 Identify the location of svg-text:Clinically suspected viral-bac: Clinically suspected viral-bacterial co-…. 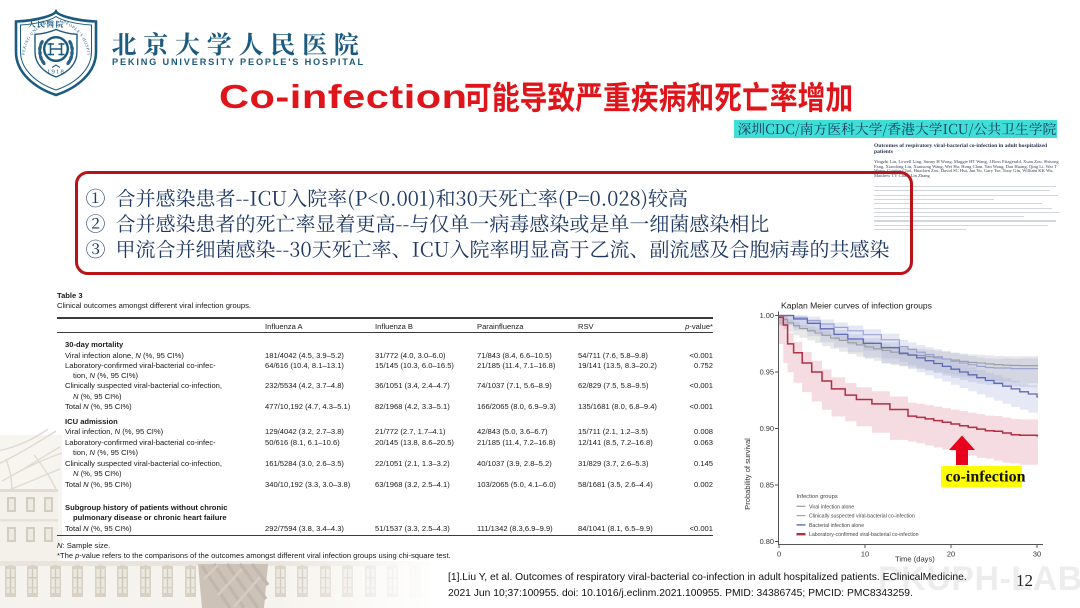
(862, 517).